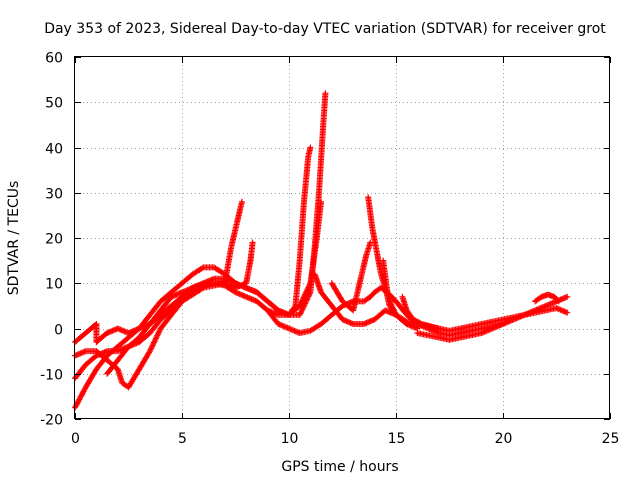 The width and height of the screenshot is (640, 480). Describe the element at coordinates (492, 318) in the screenshot. I see `series-track-k` at that location.